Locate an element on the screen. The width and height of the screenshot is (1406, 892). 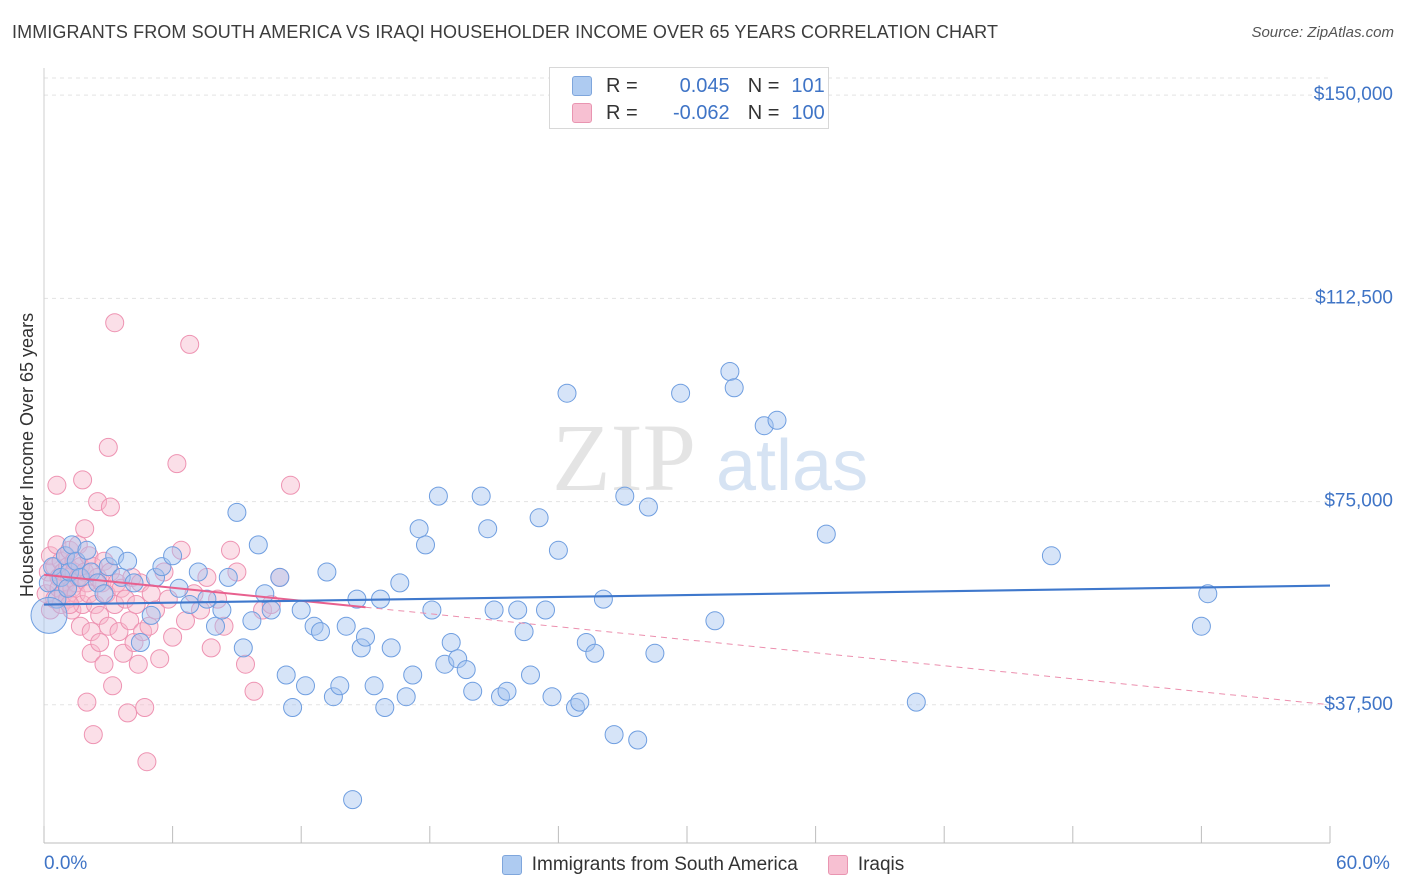
source-label: Source: ZipAtlas.com is located at coordinates (1322, 32).